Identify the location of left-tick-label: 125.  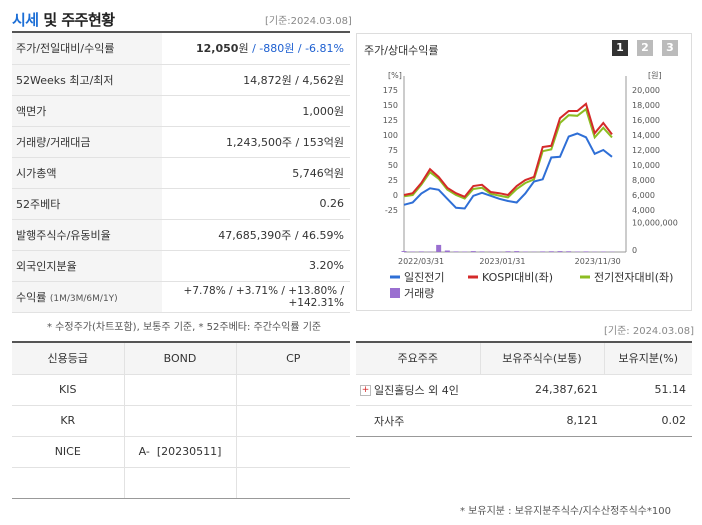
(390, 120).